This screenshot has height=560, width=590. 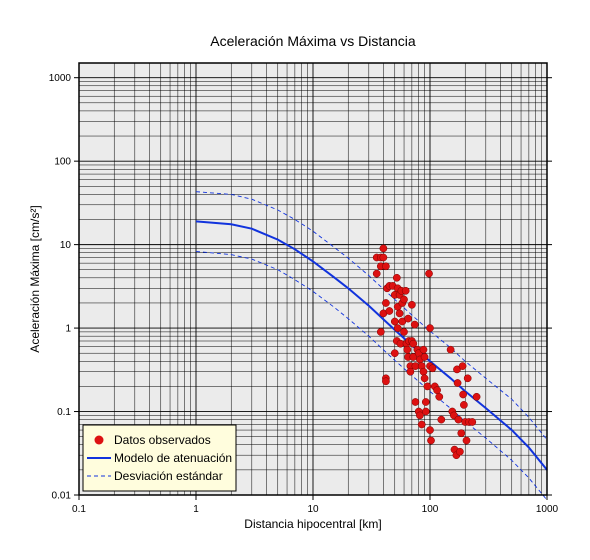 What do you see at coordinates (62, 162) in the screenshot?
I see `y-tick-label: 100` at bounding box center [62, 162].